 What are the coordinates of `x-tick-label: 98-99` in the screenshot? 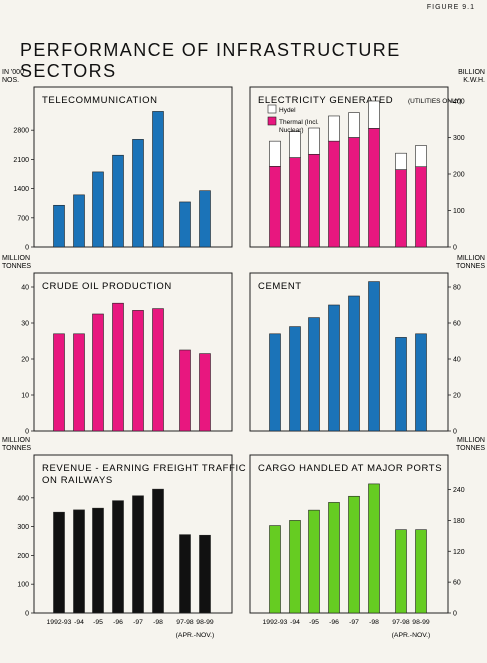 It's located at (421, 622).